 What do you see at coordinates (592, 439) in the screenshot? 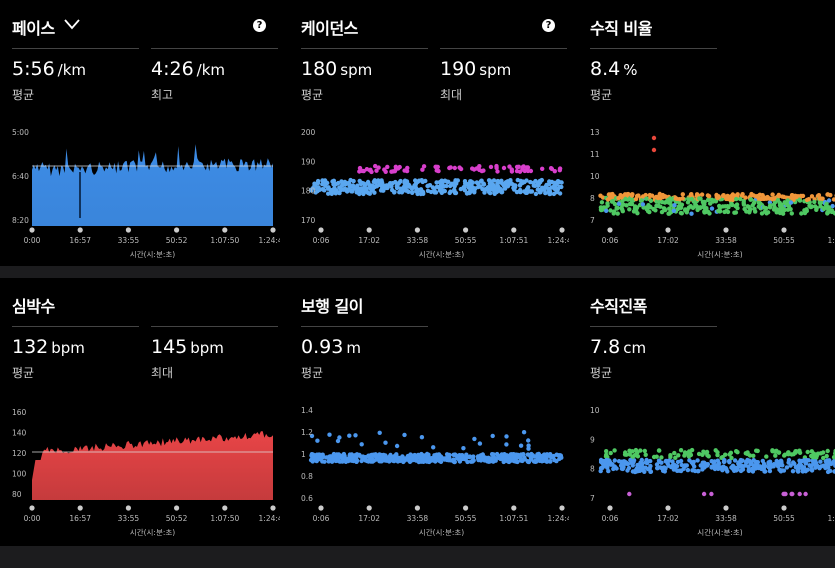
I see `y-tick-label: 9` at bounding box center [592, 439].